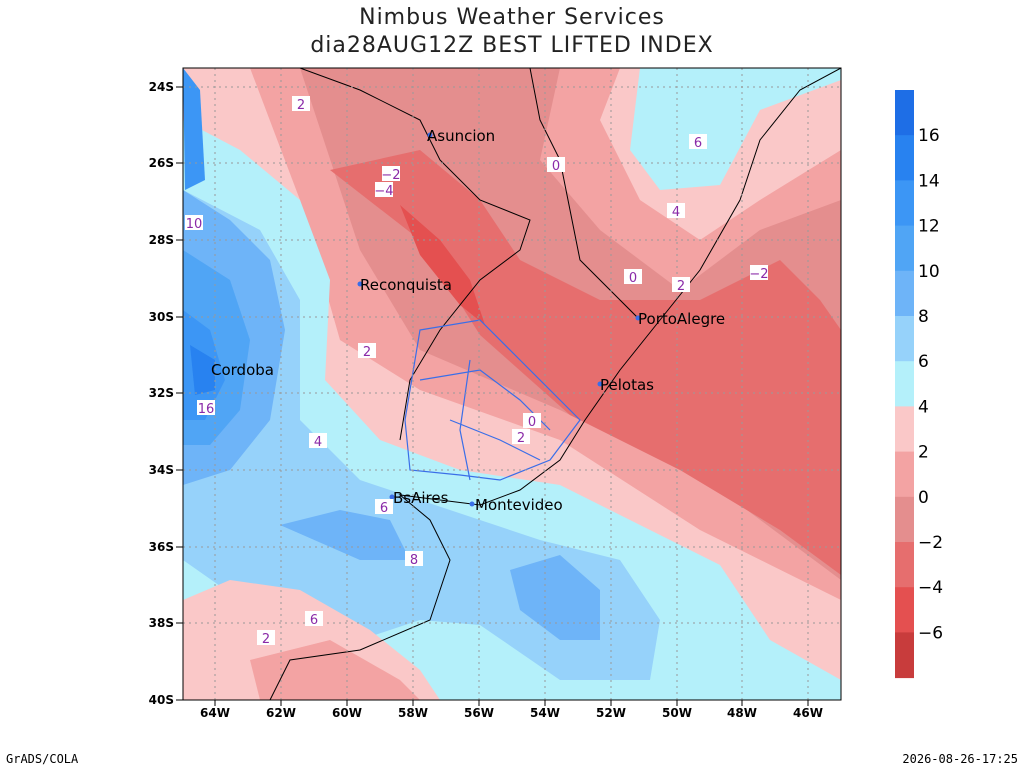 Image resolution: width=1024 pixels, height=768 pixels. Describe the element at coordinates (923, 407) in the screenshot. I see `colorbar-label: 4` at that location.